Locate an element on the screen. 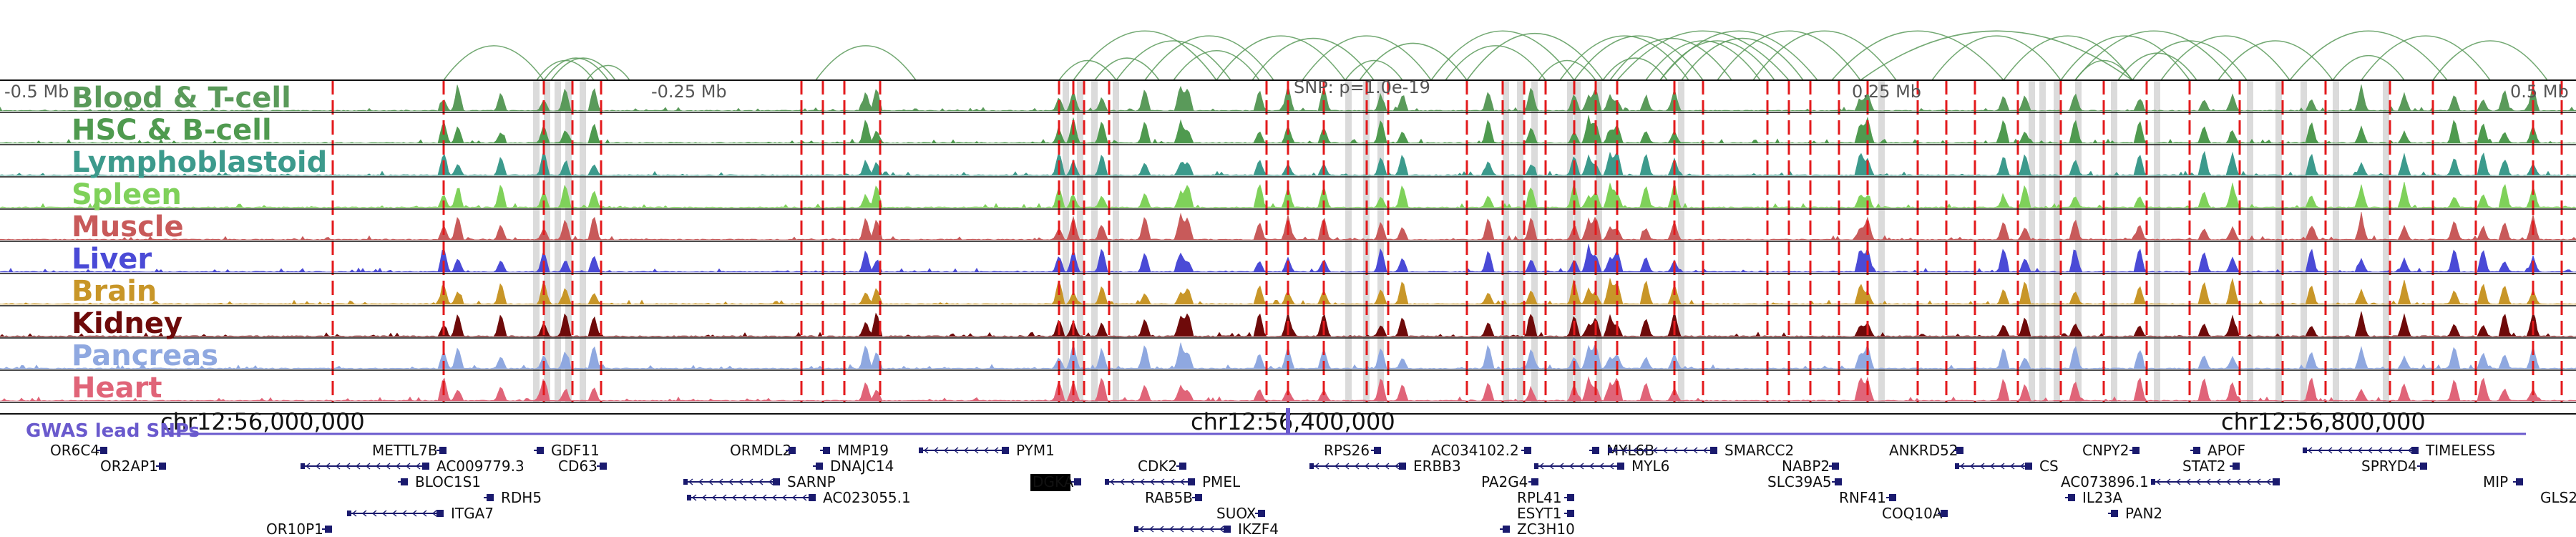 Image resolution: width=2576 pixels, height=537 pixels. gene-esyt1: ESYT1 is located at coordinates (1546, 513).